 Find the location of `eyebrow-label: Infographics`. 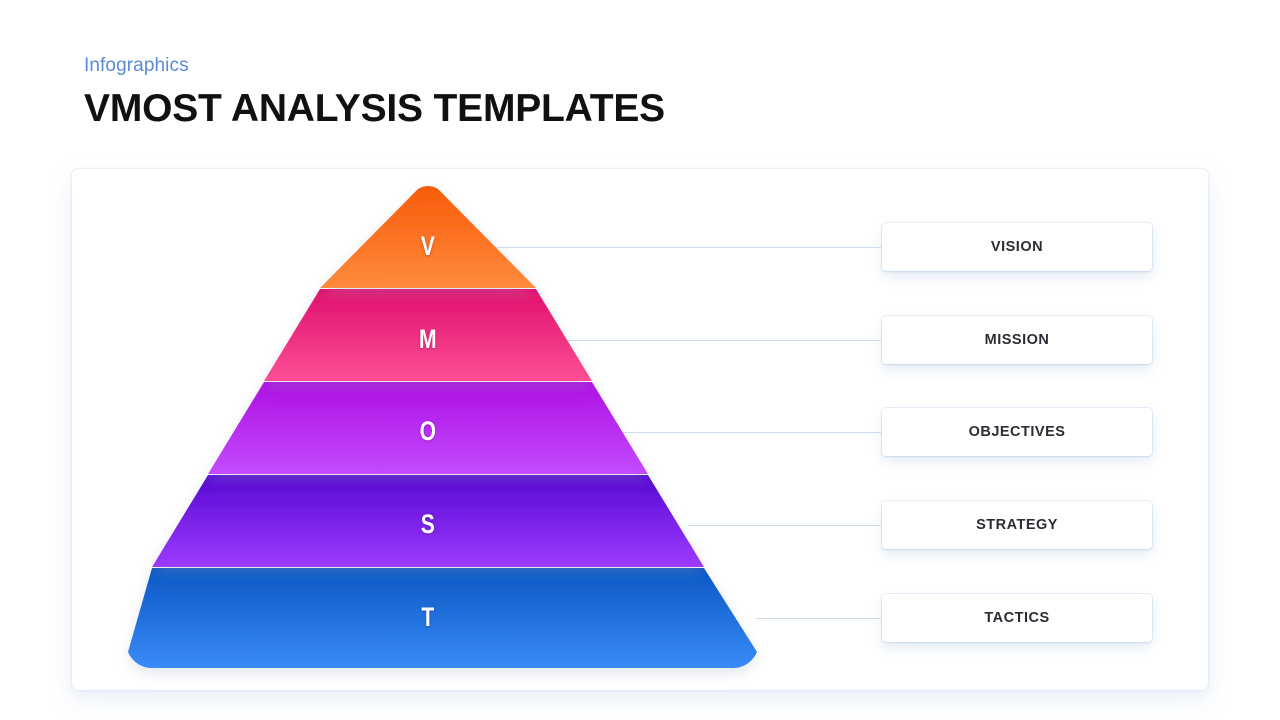

eyebrow-label: Infographics is located at coordinates (136, 65).